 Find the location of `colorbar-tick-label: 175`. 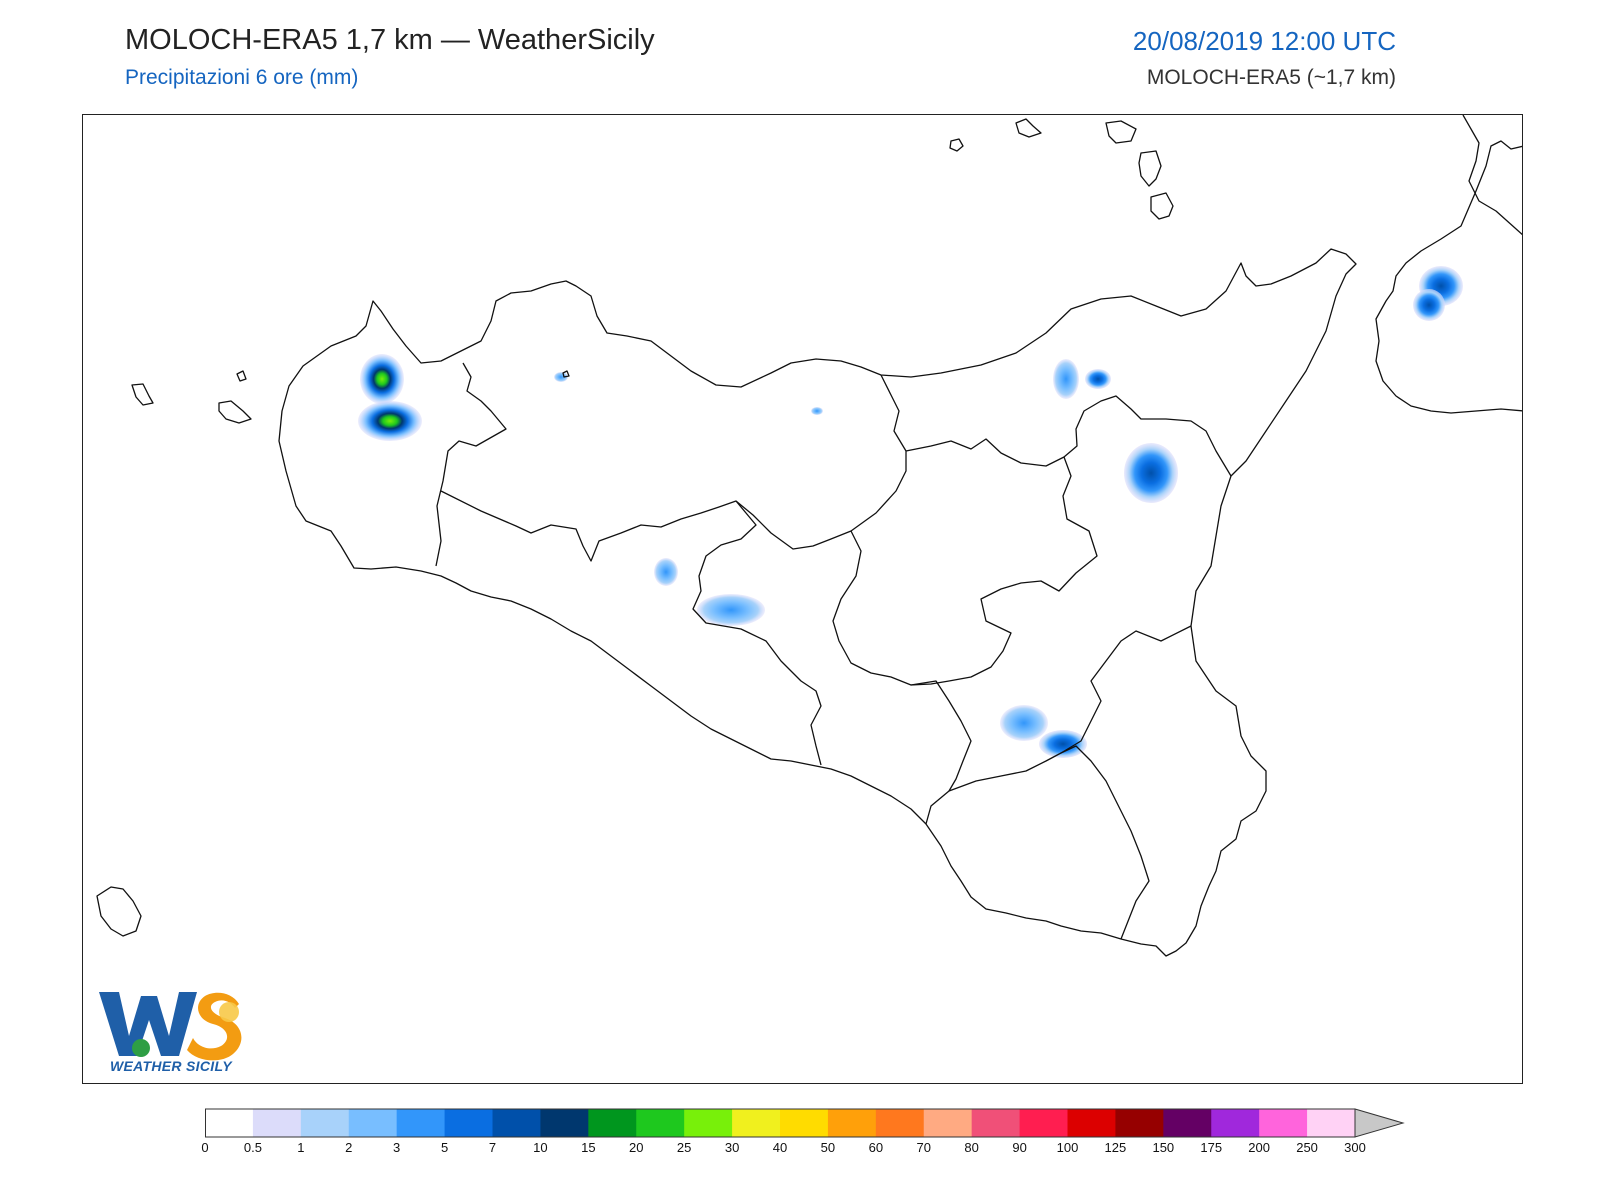

colorbar-tick-label: 175 is located at coordinates (1211, 1147).